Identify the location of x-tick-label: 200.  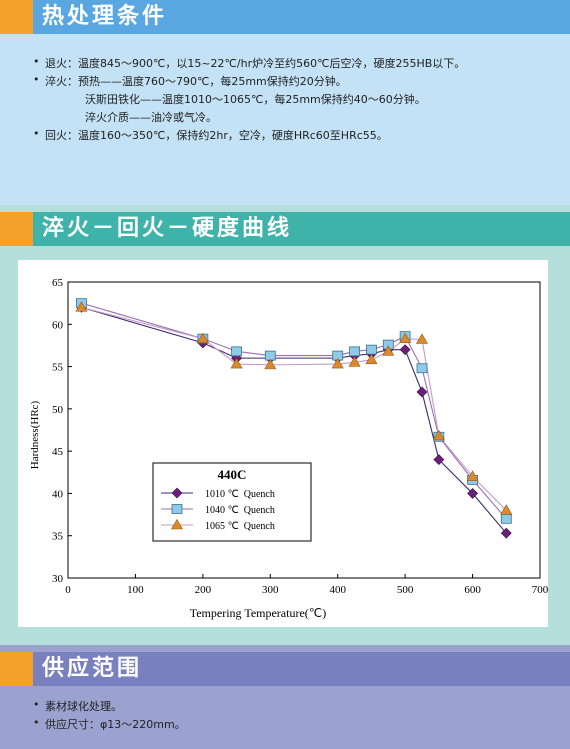
(203, 590).